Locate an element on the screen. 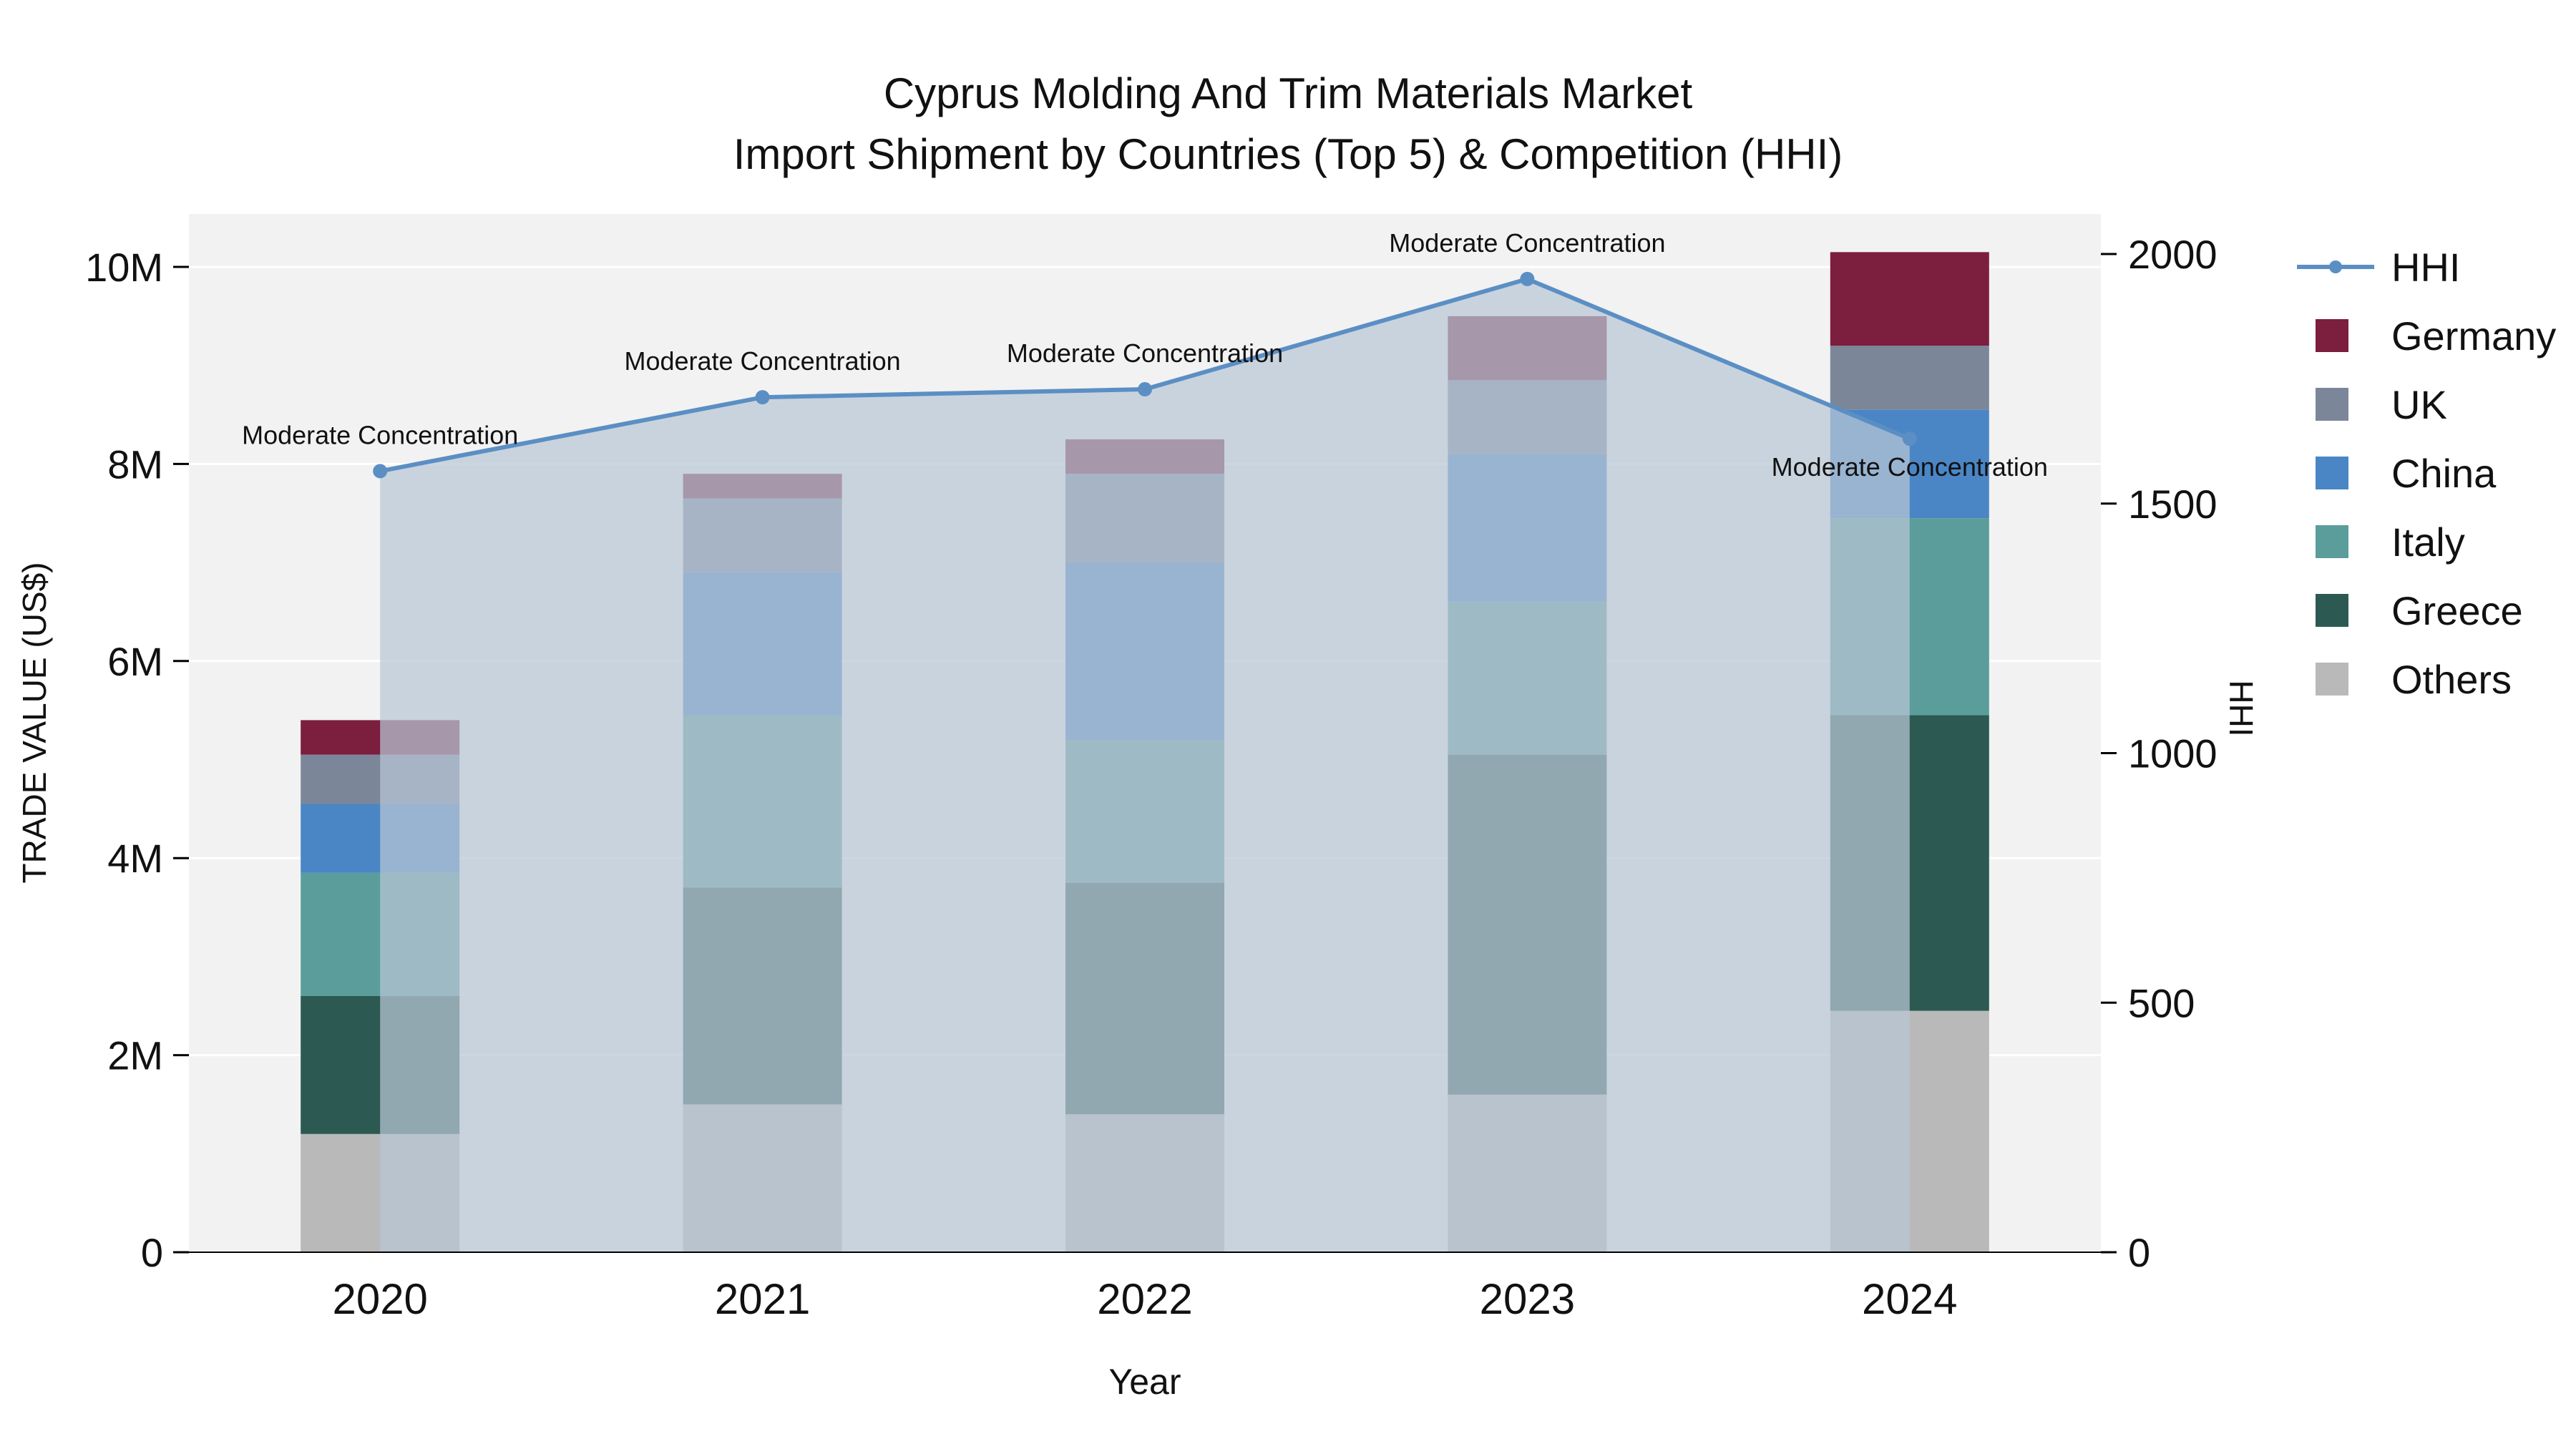  y-right-tick-label: 500 is located at coordinates (2161, 1002).